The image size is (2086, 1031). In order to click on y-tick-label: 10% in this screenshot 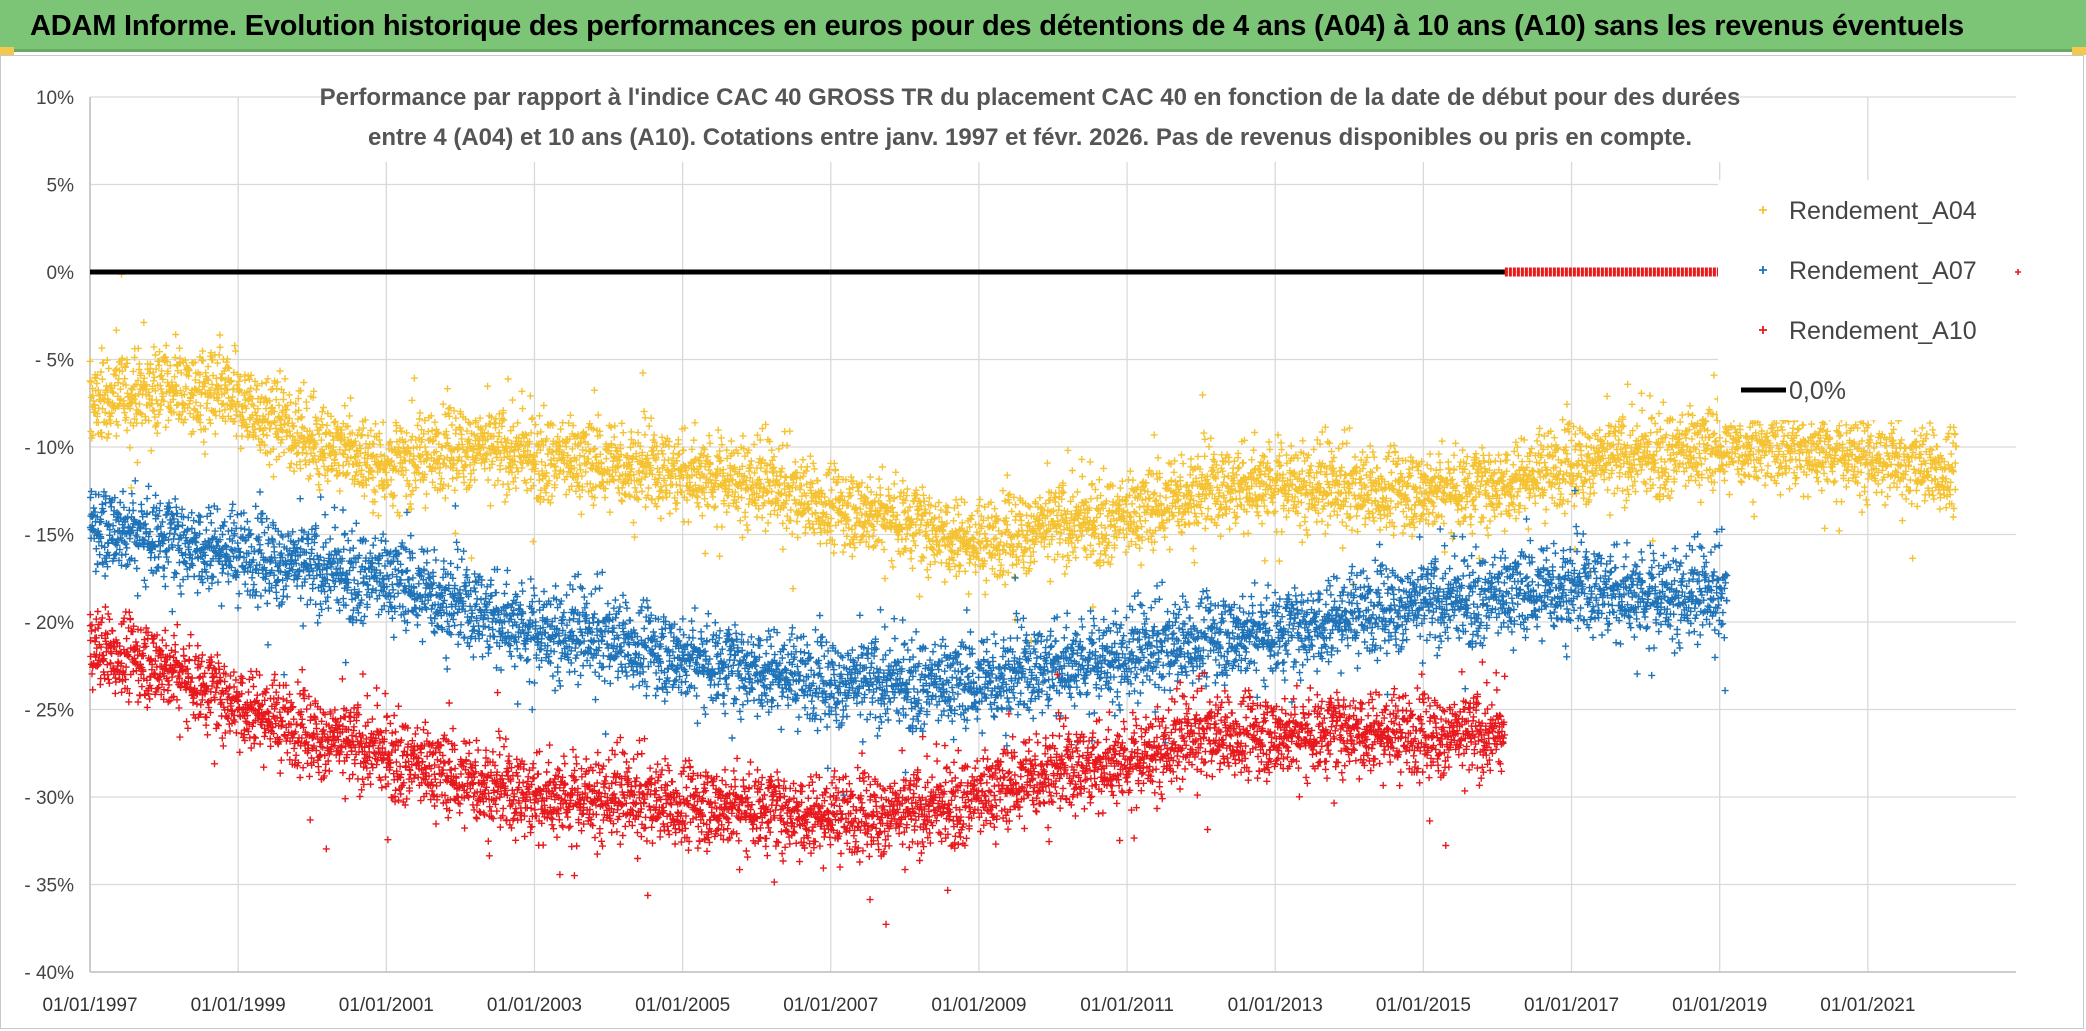, I will do `click(55, 98)`.